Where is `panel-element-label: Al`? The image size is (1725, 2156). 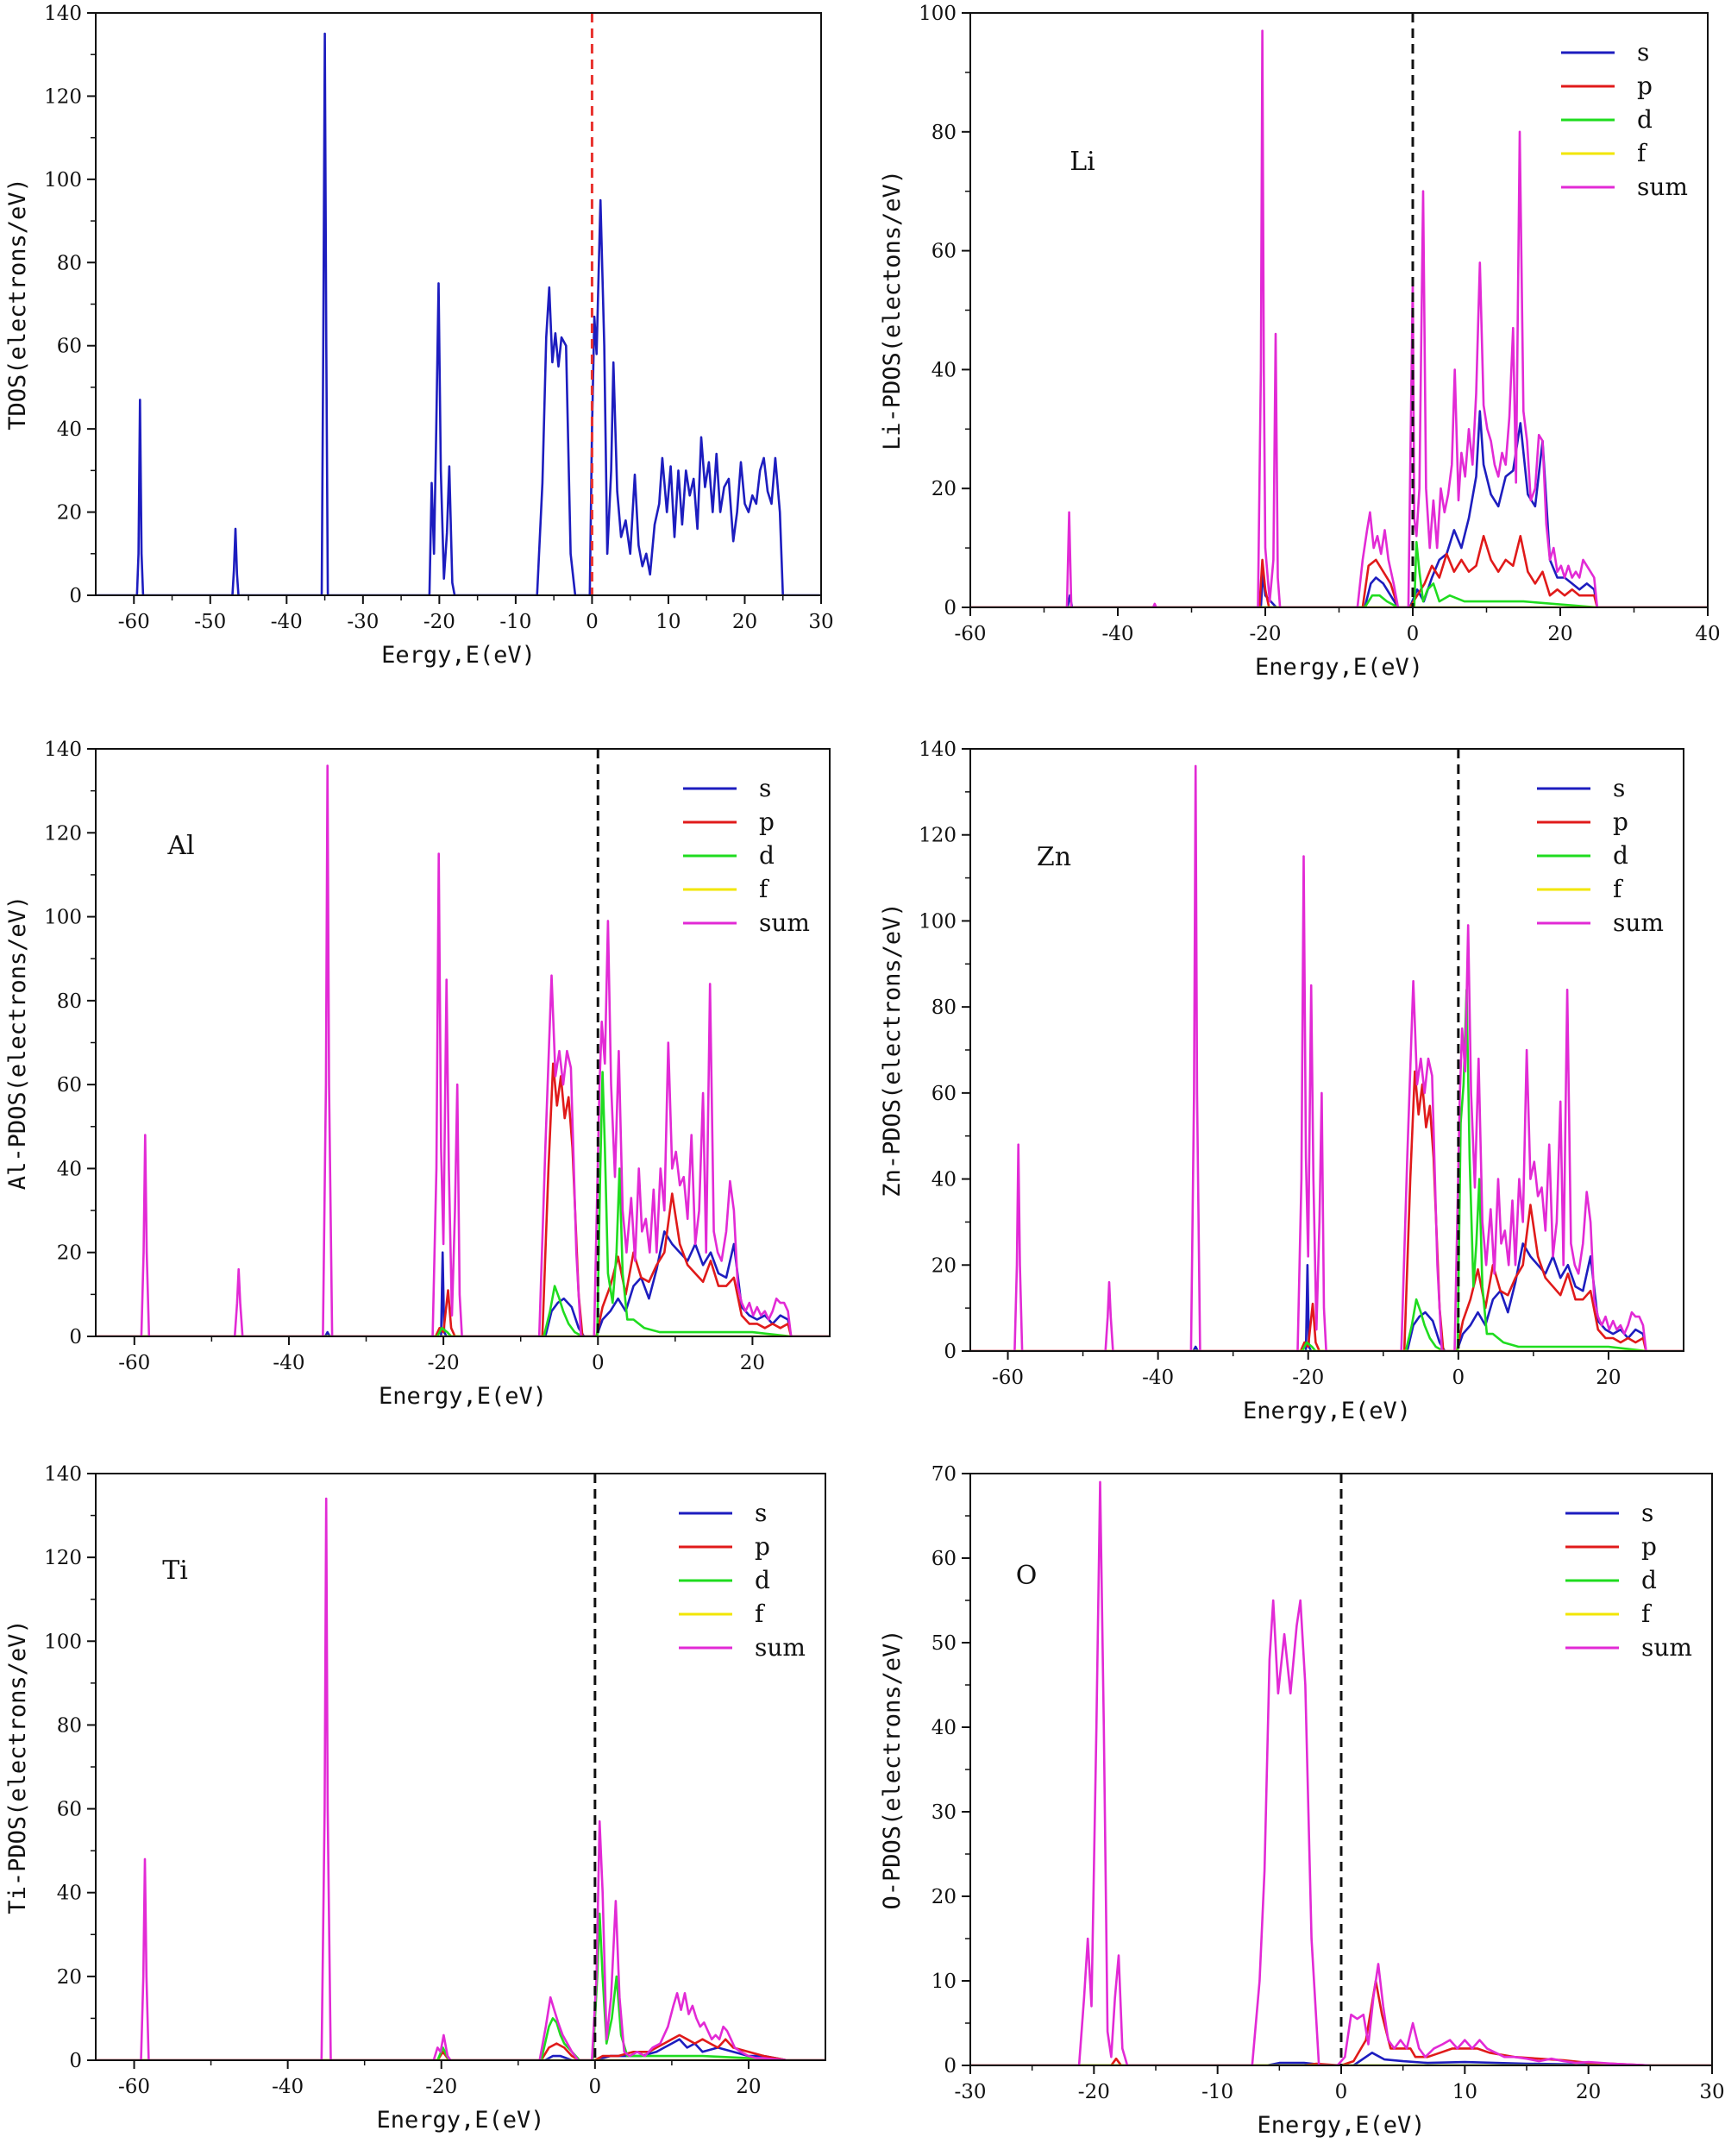 panel-element-label: Al is located at coordinates (180, 846).